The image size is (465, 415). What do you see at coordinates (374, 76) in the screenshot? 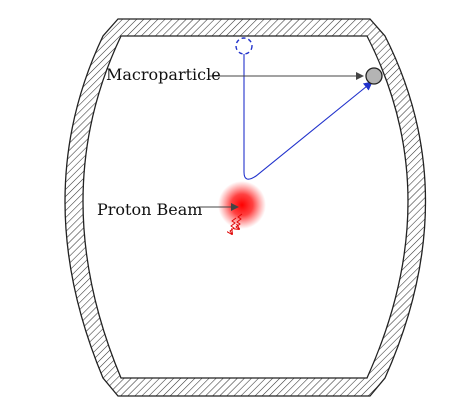
I see `macroparticle` at bounding box center [374, 76].